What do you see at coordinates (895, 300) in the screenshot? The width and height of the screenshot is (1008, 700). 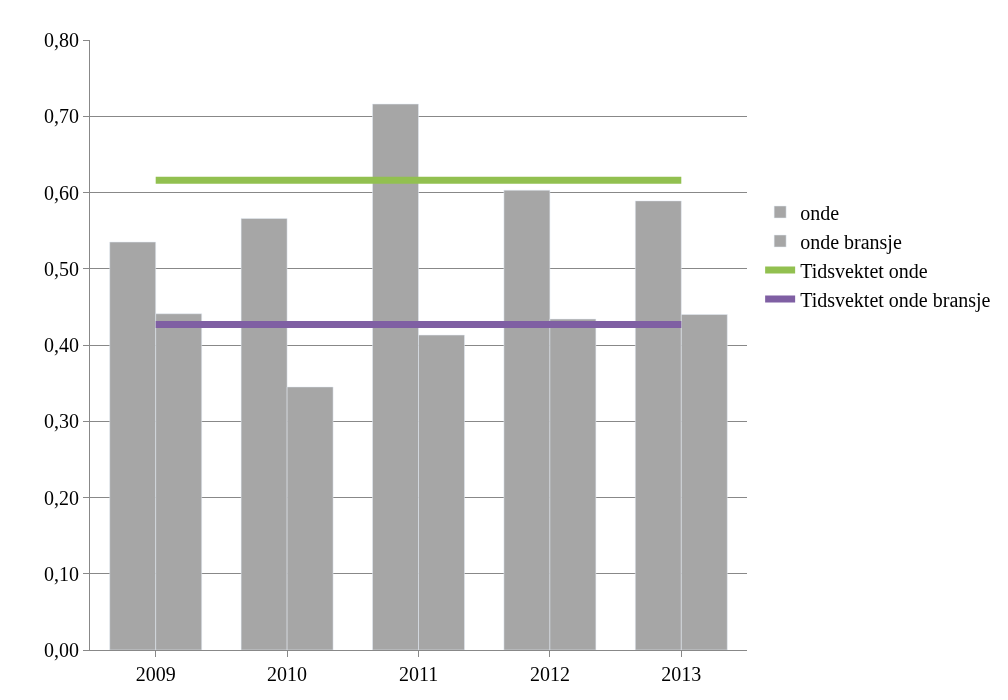 I see `legend-label: Tidsvektet onde bransje` at bounding box center [895, 300].